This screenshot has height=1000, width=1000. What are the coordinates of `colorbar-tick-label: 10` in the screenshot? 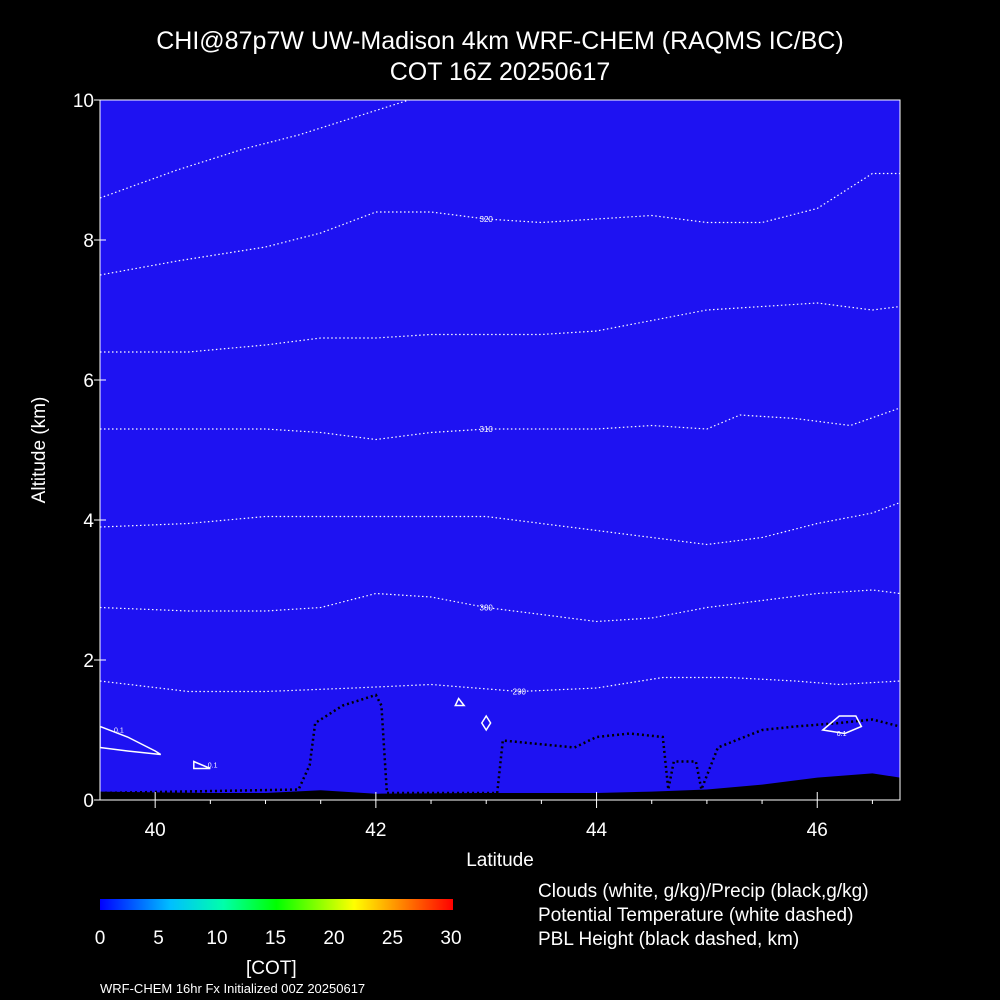 It's located at (217, 938).